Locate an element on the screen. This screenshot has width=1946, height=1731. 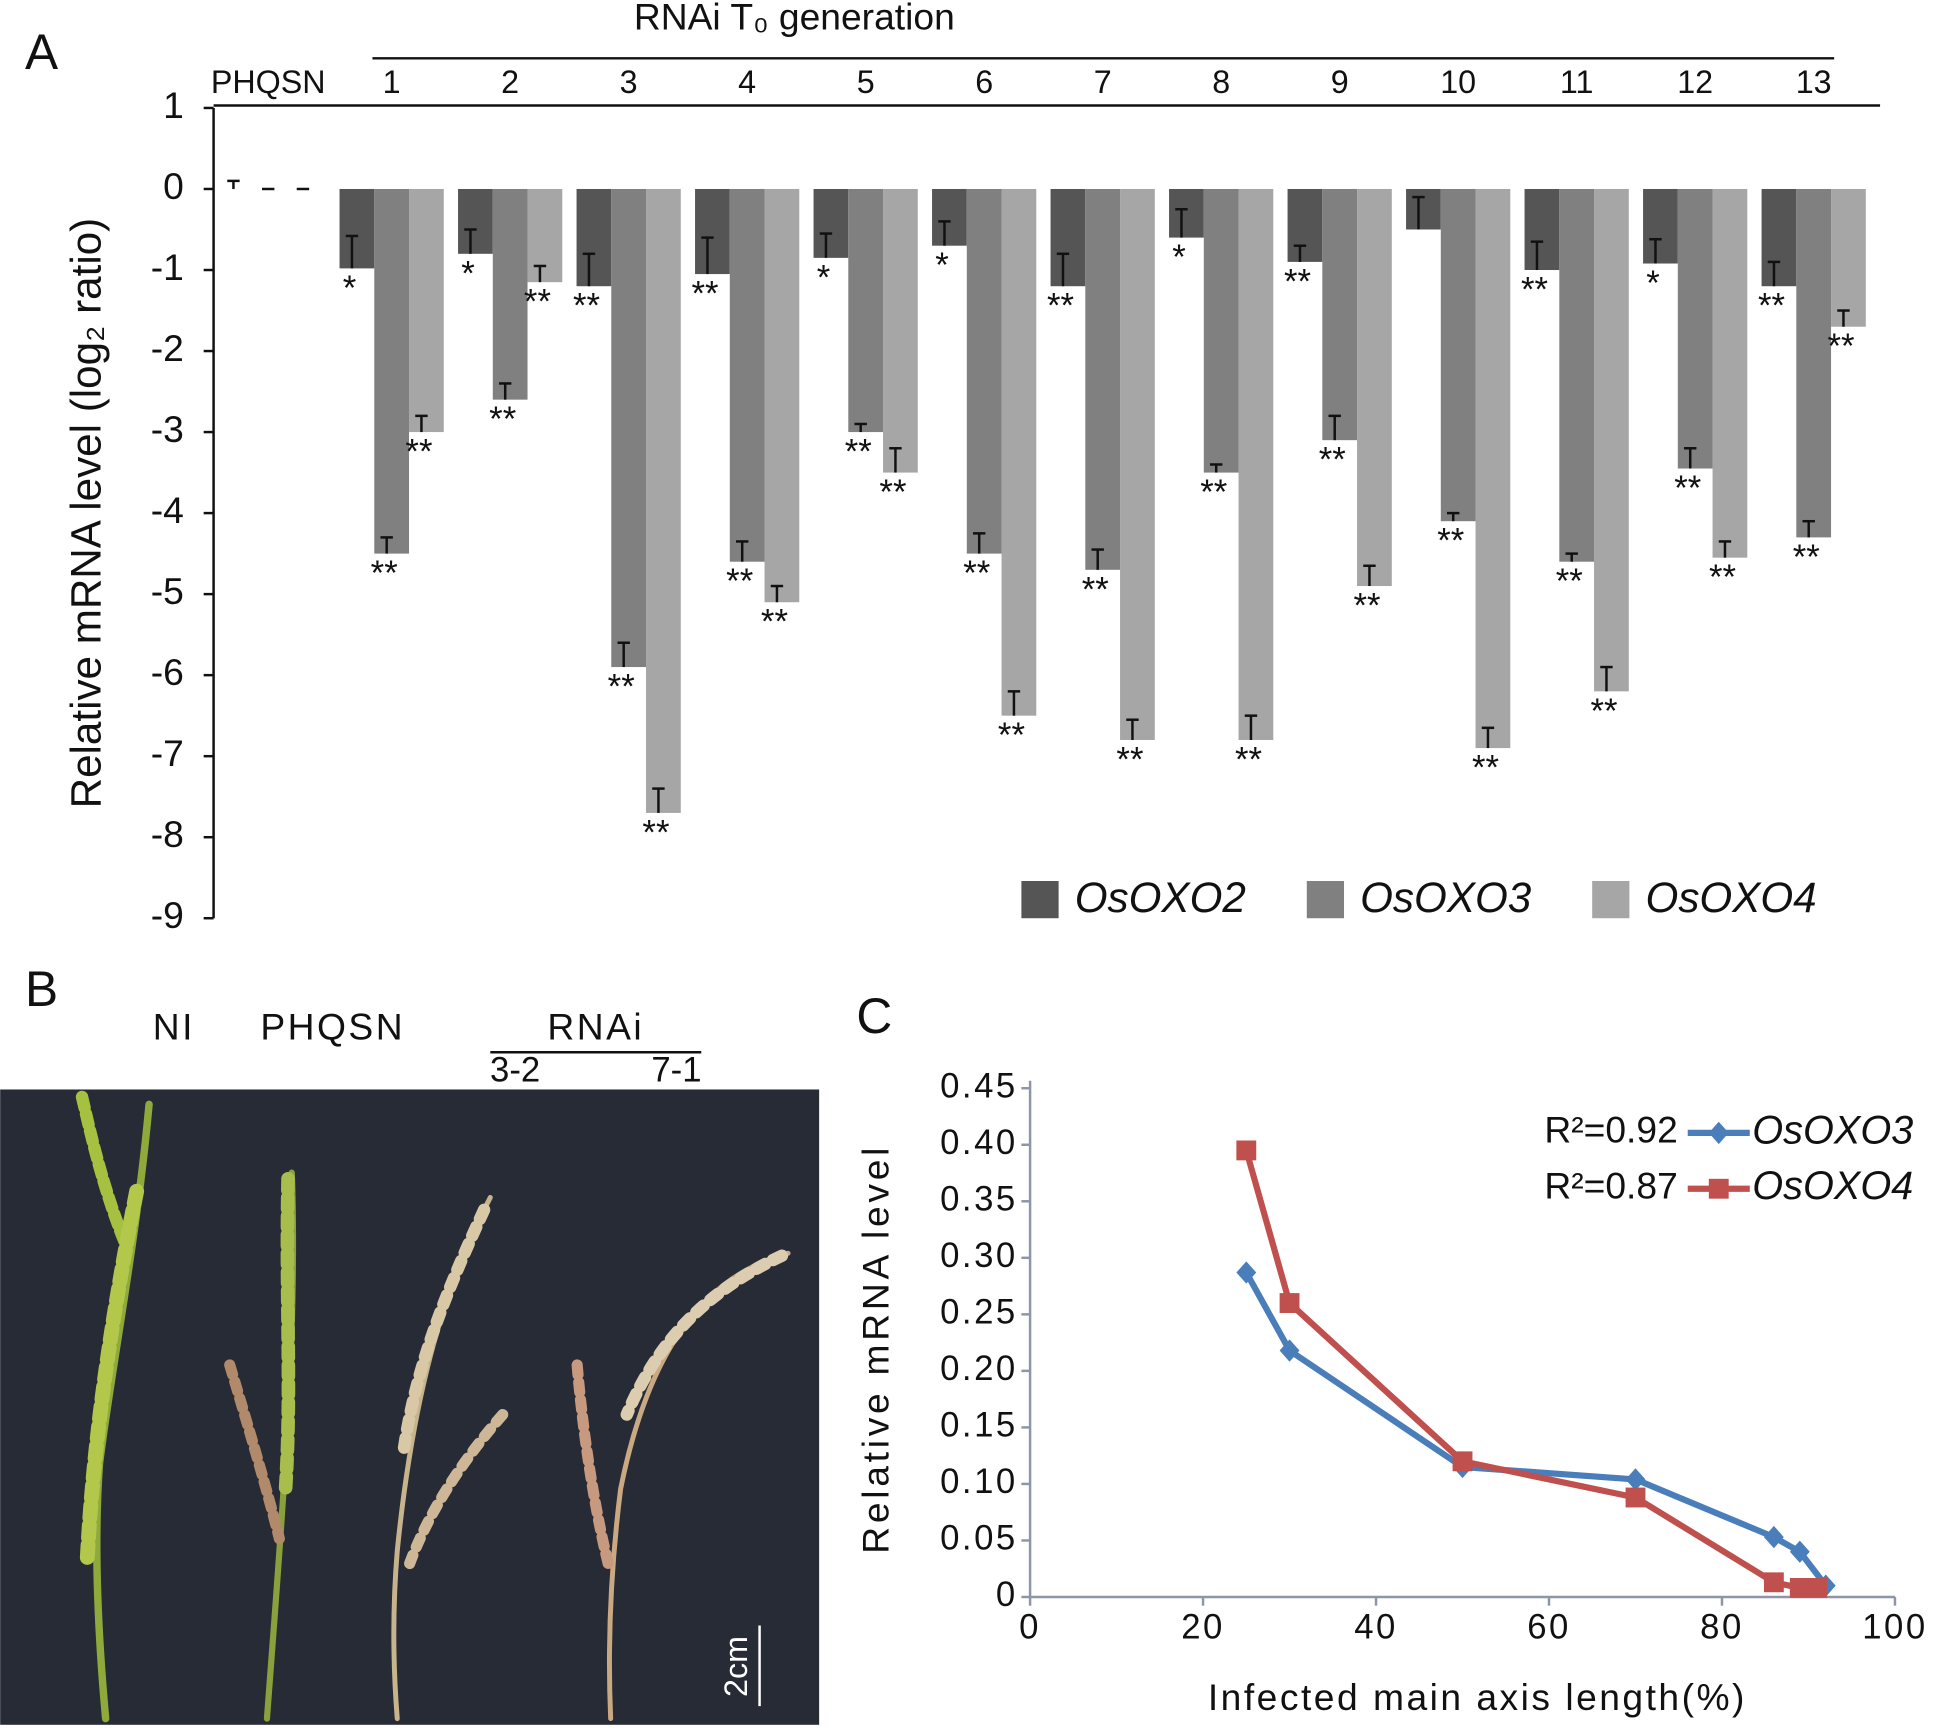
photo-label: RNAi is located at coordinates (595, 1027).